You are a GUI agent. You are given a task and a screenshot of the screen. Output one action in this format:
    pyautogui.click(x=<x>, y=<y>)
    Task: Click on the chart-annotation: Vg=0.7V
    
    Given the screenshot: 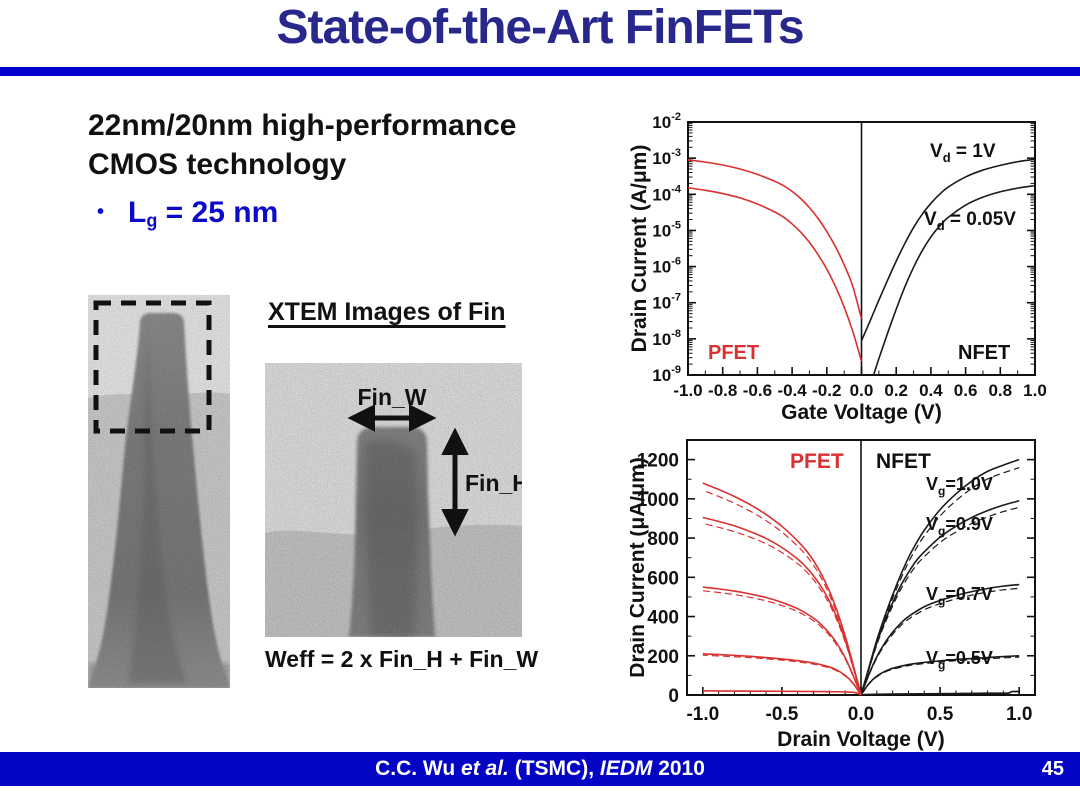 What is the action you would take?
    pyautogui.click(x=959, y=596)
    